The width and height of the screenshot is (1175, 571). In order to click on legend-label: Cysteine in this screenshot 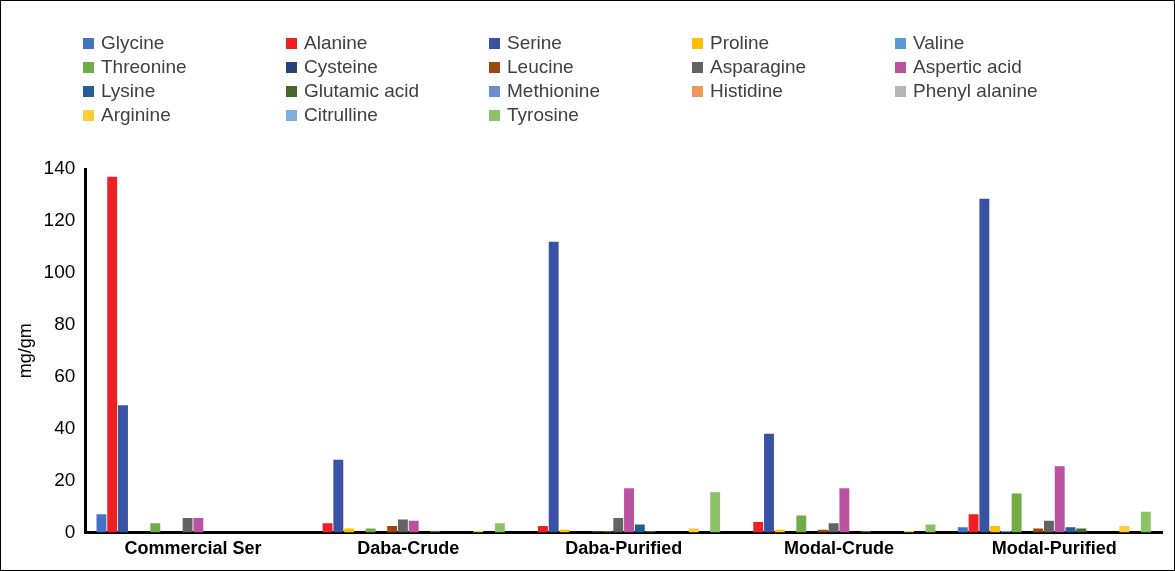, I will do `click(341, 67)`.